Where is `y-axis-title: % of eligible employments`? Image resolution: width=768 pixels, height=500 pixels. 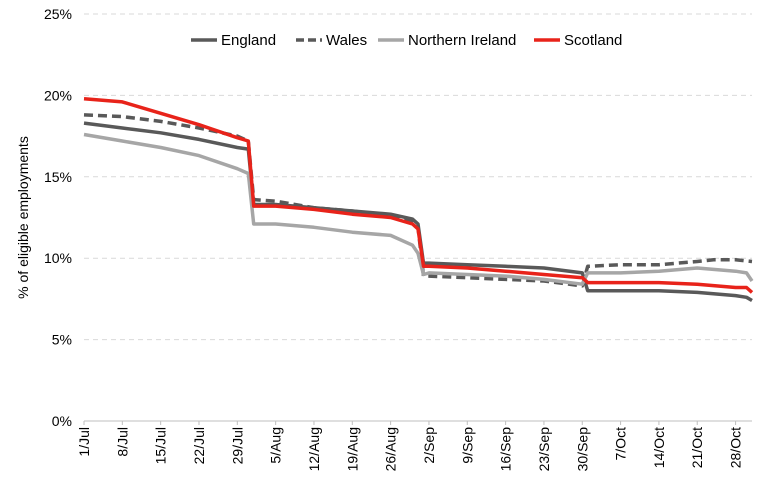
y-axis-title: % of eligible employments is located at coordinates (23, 217).